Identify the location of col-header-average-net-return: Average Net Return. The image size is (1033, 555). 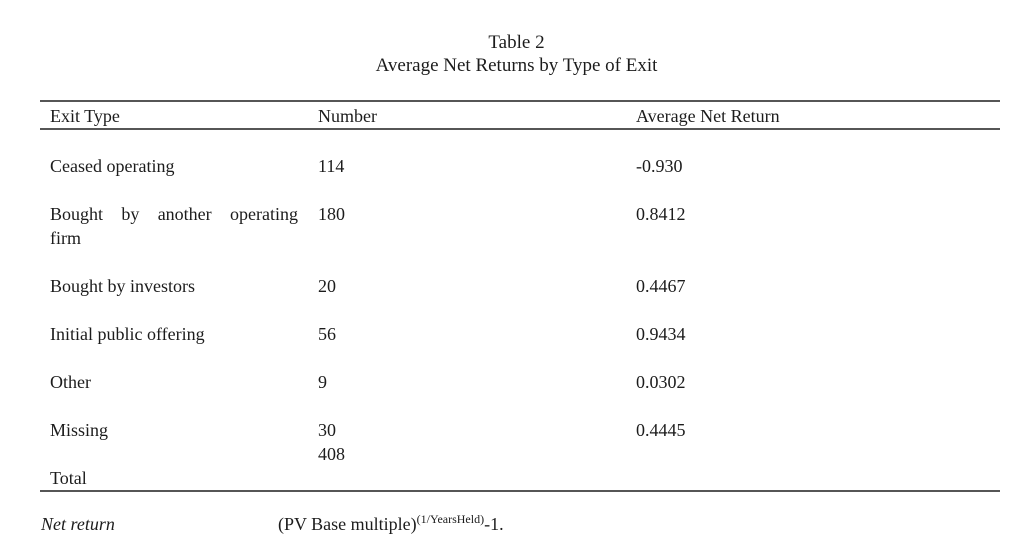
(708, 116).